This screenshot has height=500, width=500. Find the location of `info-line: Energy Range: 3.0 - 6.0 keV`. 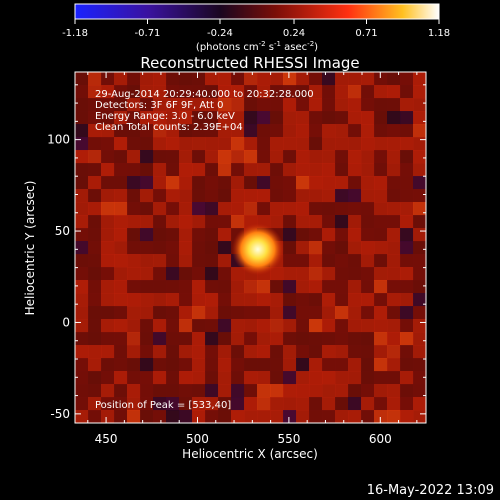

info-line: Energy Range: 3.0 - 6.0 keV is located at coordinates (165, 116).